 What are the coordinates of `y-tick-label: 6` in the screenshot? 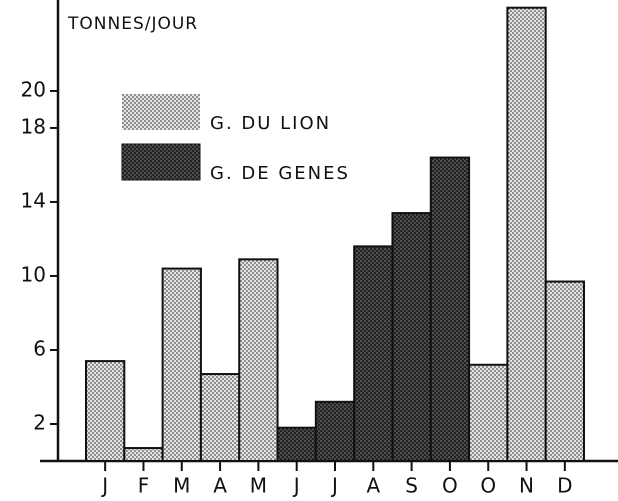 It's located at (39, 348).